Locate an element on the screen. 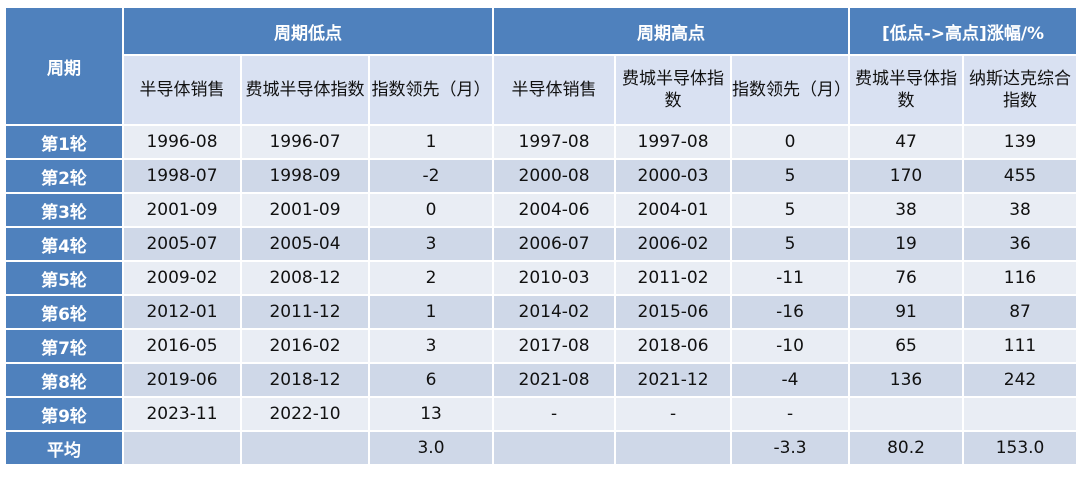 The height and width of the screenshot is (498, 1080). row-label: 第6轮 is located at coordinates (64, 312).